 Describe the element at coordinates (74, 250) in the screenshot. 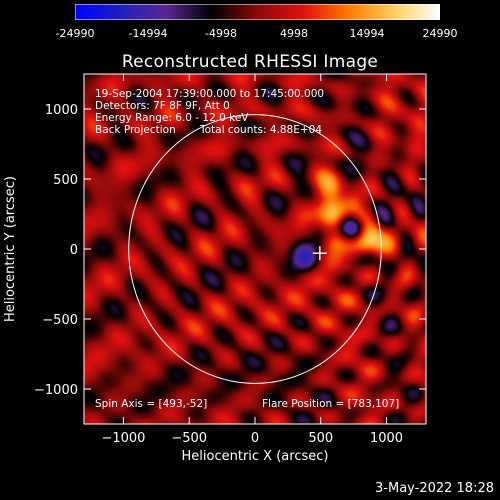

I see `y-tick-label: 0` at that location.